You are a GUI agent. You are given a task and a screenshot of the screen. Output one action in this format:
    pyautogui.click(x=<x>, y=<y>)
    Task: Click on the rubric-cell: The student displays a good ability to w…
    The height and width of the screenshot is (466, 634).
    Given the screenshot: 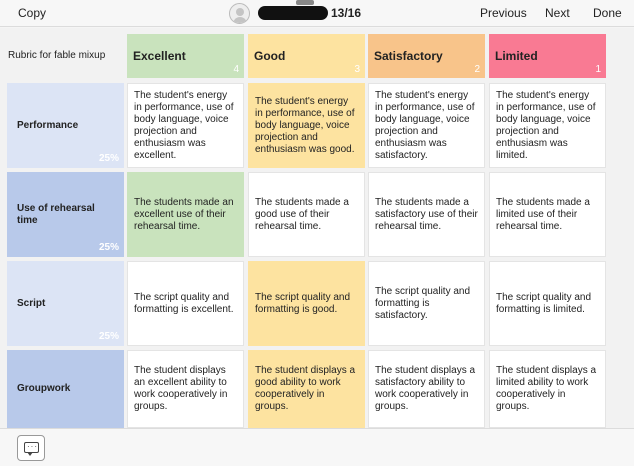 What is the action you would take?
    pyautogui.click(x=306, y=389)
    